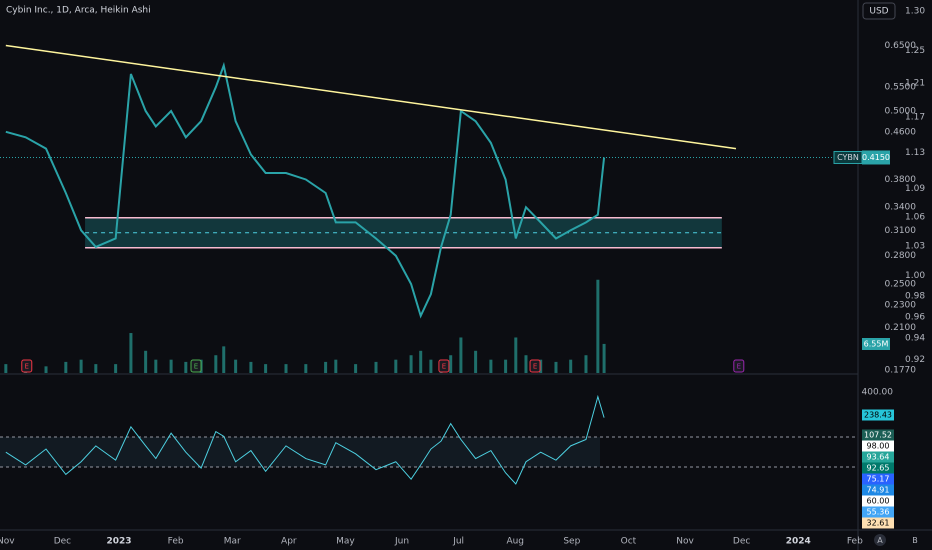  What do you see at coordinates (915, 84) in the screenshot?
I see `y2-tick-label: 1.21` at bounding box center [915, 84].